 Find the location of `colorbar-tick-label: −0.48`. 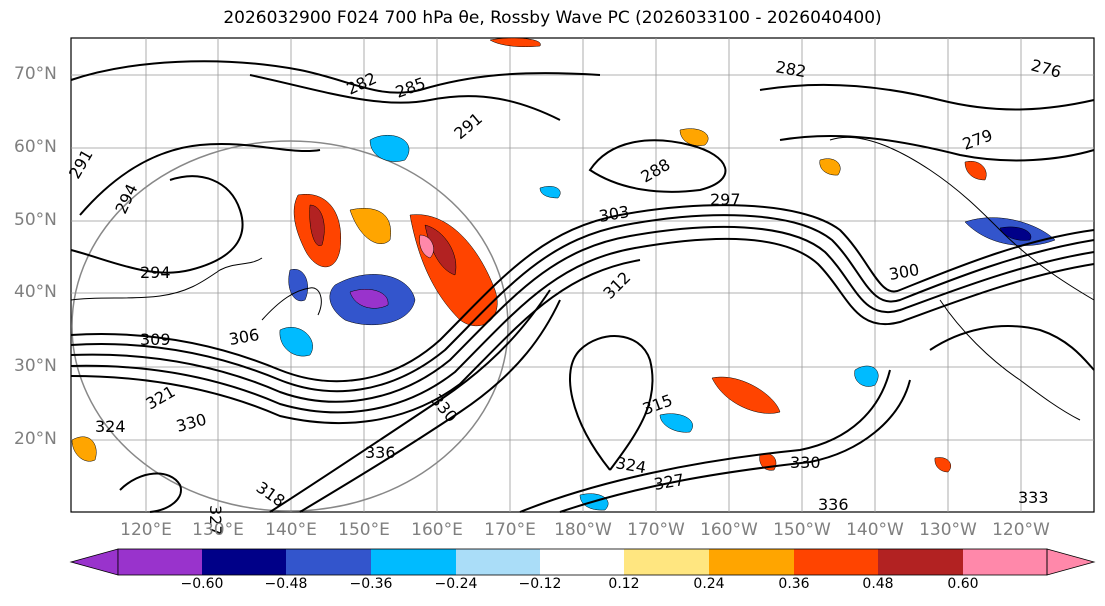

colorbar-tick-label: −0.48 is located at coordinates (286, 584).